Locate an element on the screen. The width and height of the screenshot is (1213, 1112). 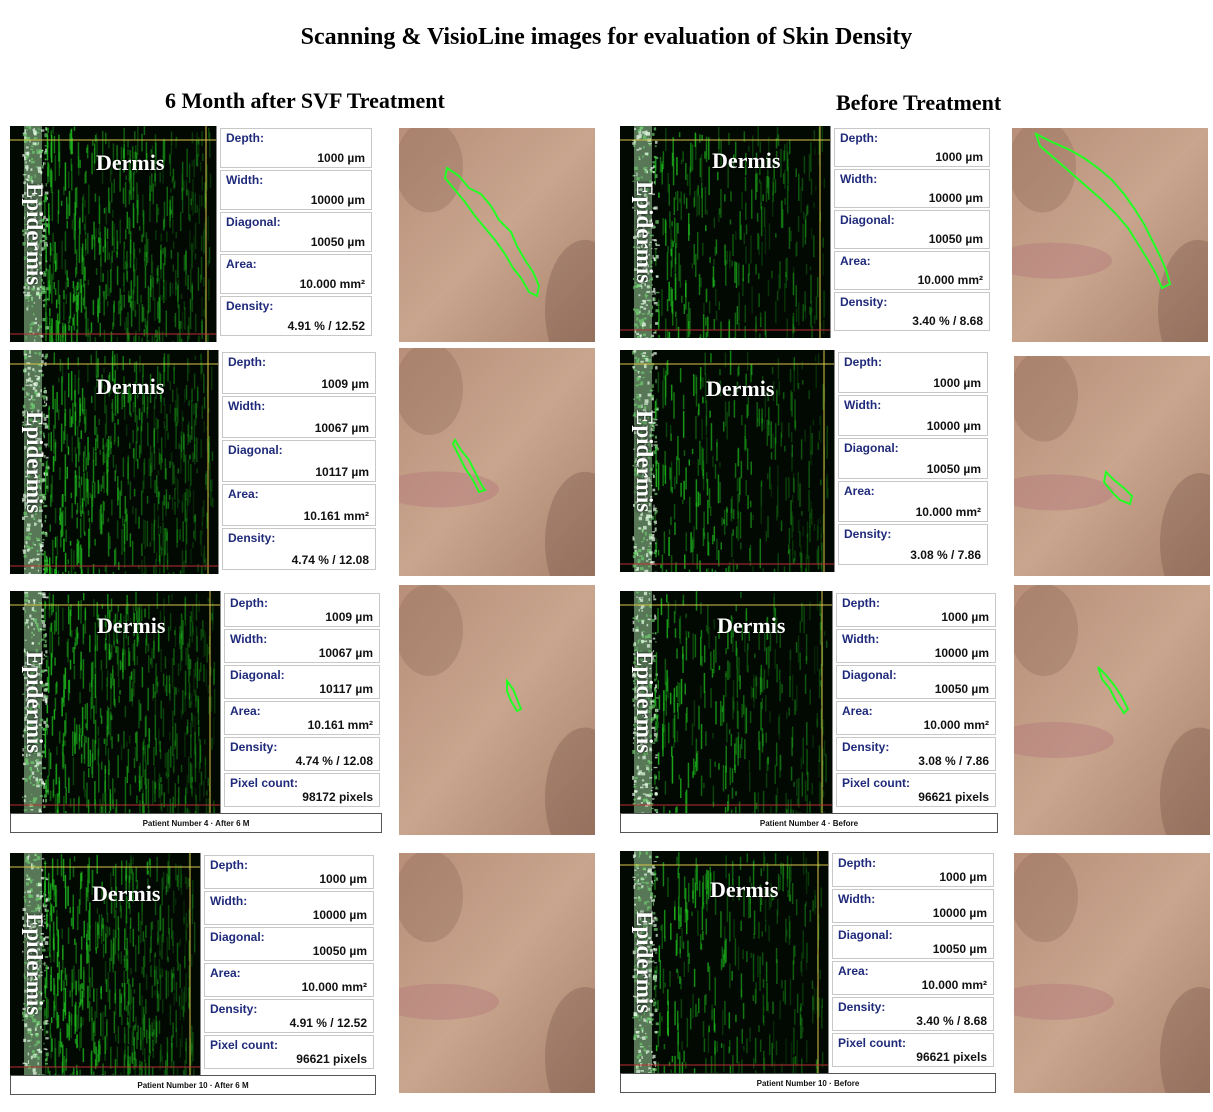
measure-density: Density: 3.40 % / 8.68 is located at coordinates (913, 1014).